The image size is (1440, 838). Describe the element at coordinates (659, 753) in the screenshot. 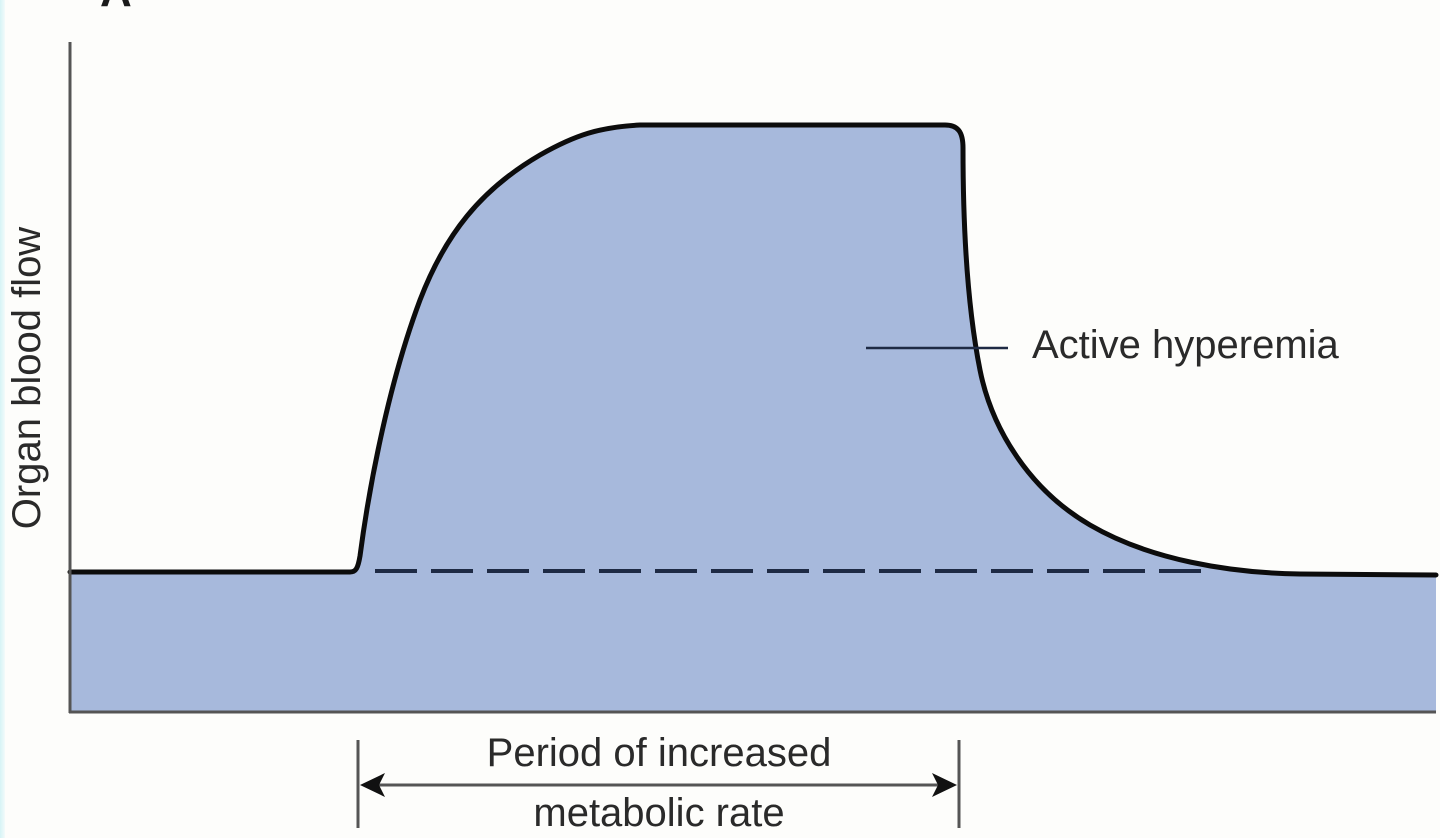

I see `period-label-line1: Period of increased` at that location.